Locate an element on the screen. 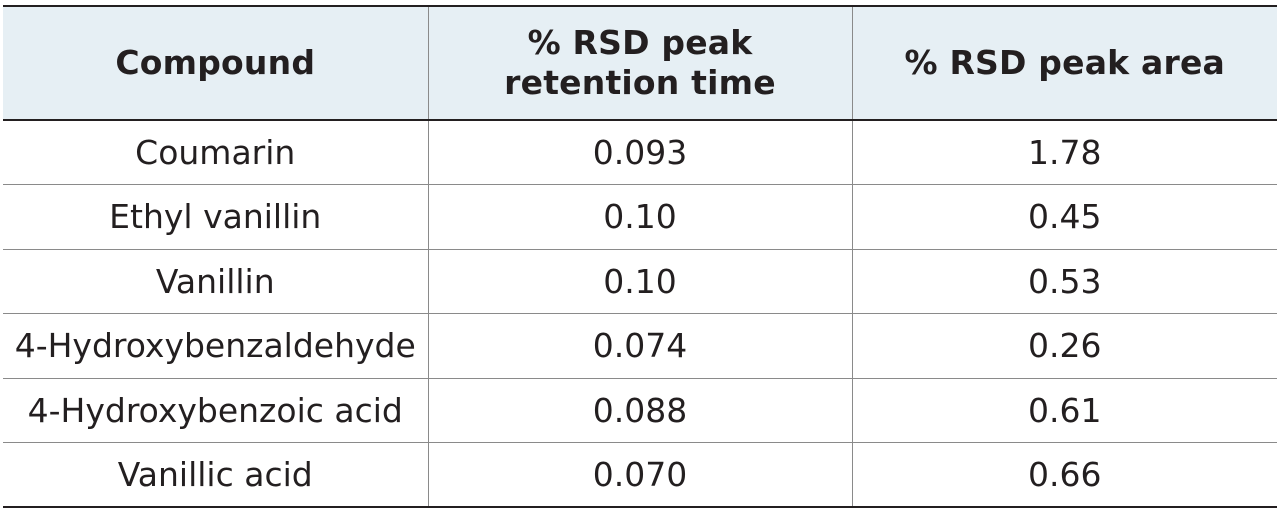  header-rsd-peak-area: % RSD peak area is located at coordinates (1064, 63).